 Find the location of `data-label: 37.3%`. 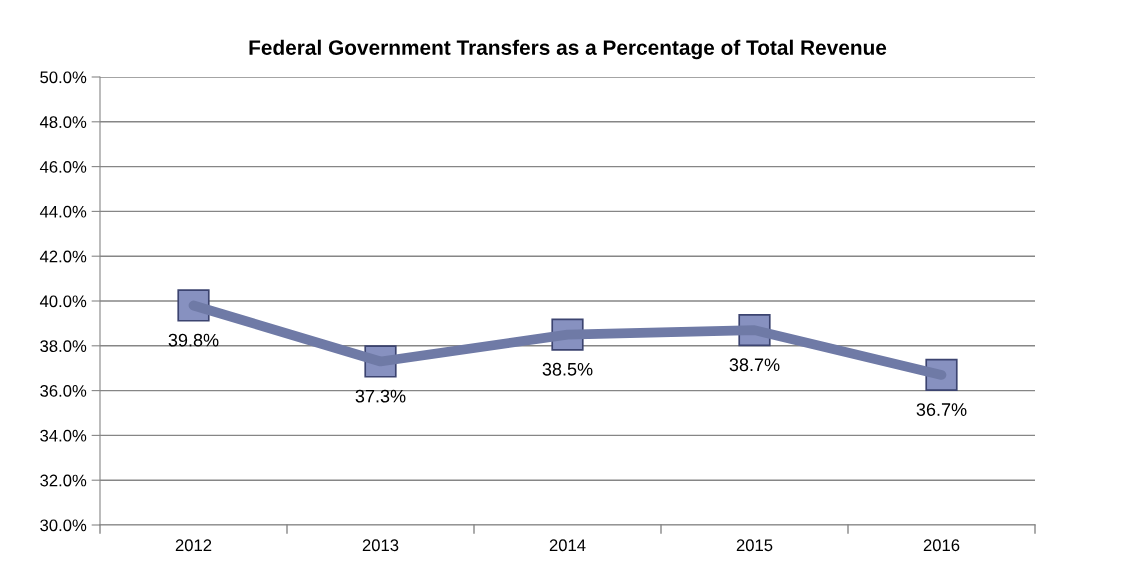

data-label: 37.3% is located at coordinates (380, 396).